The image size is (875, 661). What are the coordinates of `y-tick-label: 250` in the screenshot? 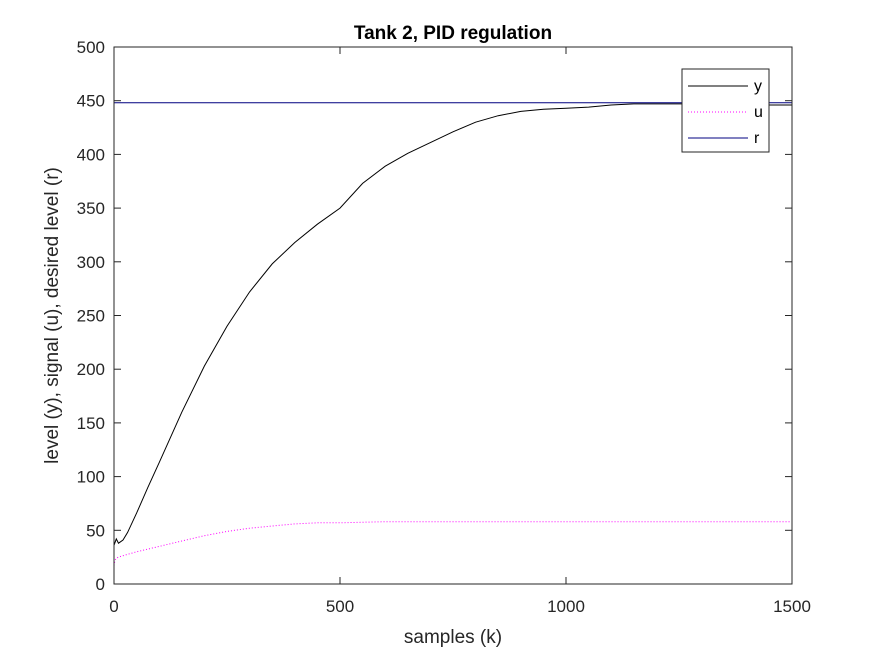 It's located at (91, 316).